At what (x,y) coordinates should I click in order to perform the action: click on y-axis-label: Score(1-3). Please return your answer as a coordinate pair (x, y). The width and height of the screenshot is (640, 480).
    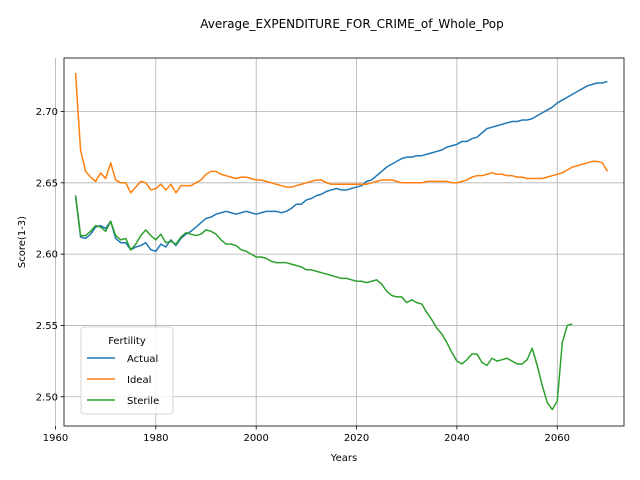
    Looking at the image, I should click on (22, 242).